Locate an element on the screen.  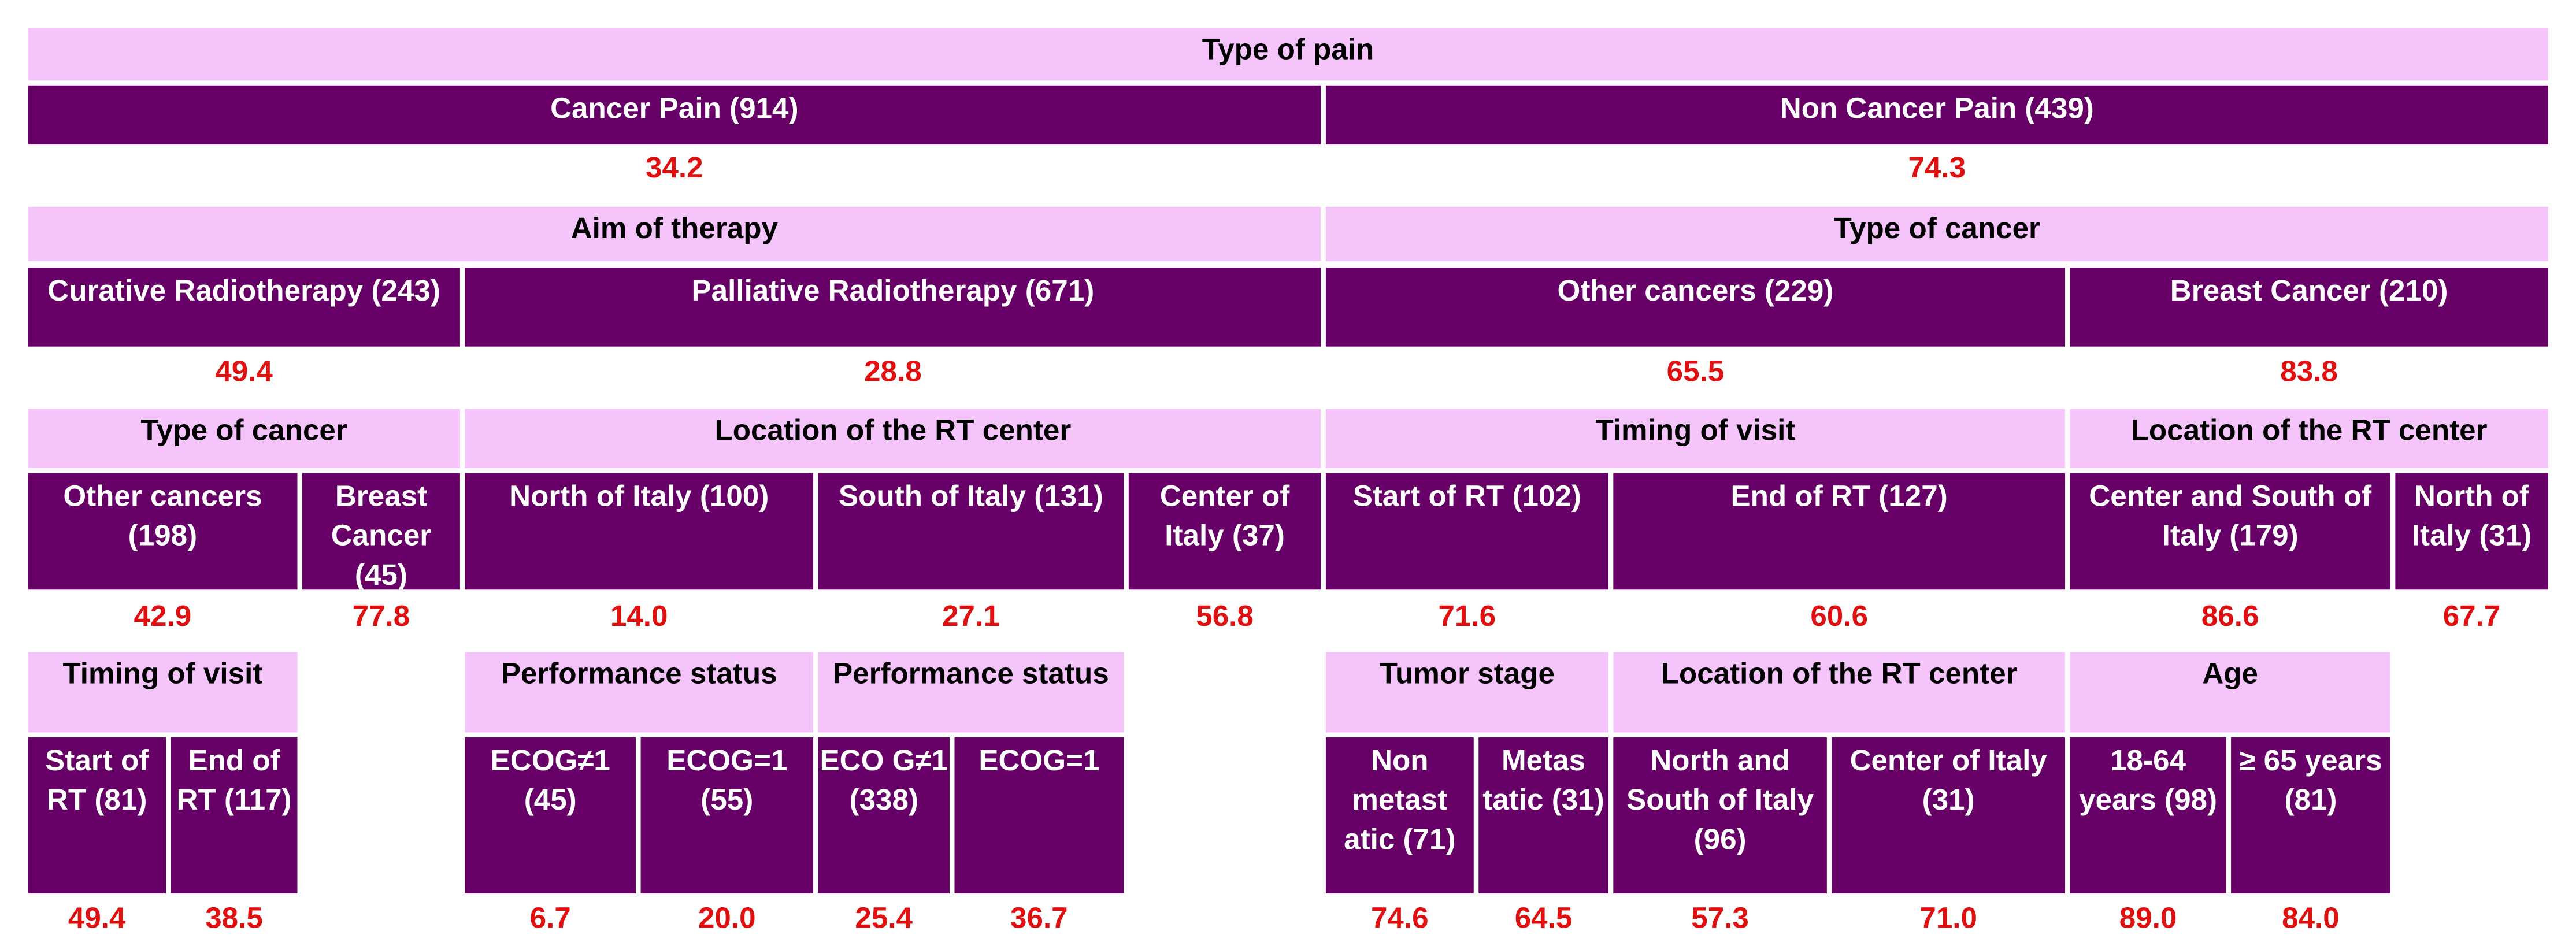
percentage-value: 14.0 is located at coordinates (639, 616).